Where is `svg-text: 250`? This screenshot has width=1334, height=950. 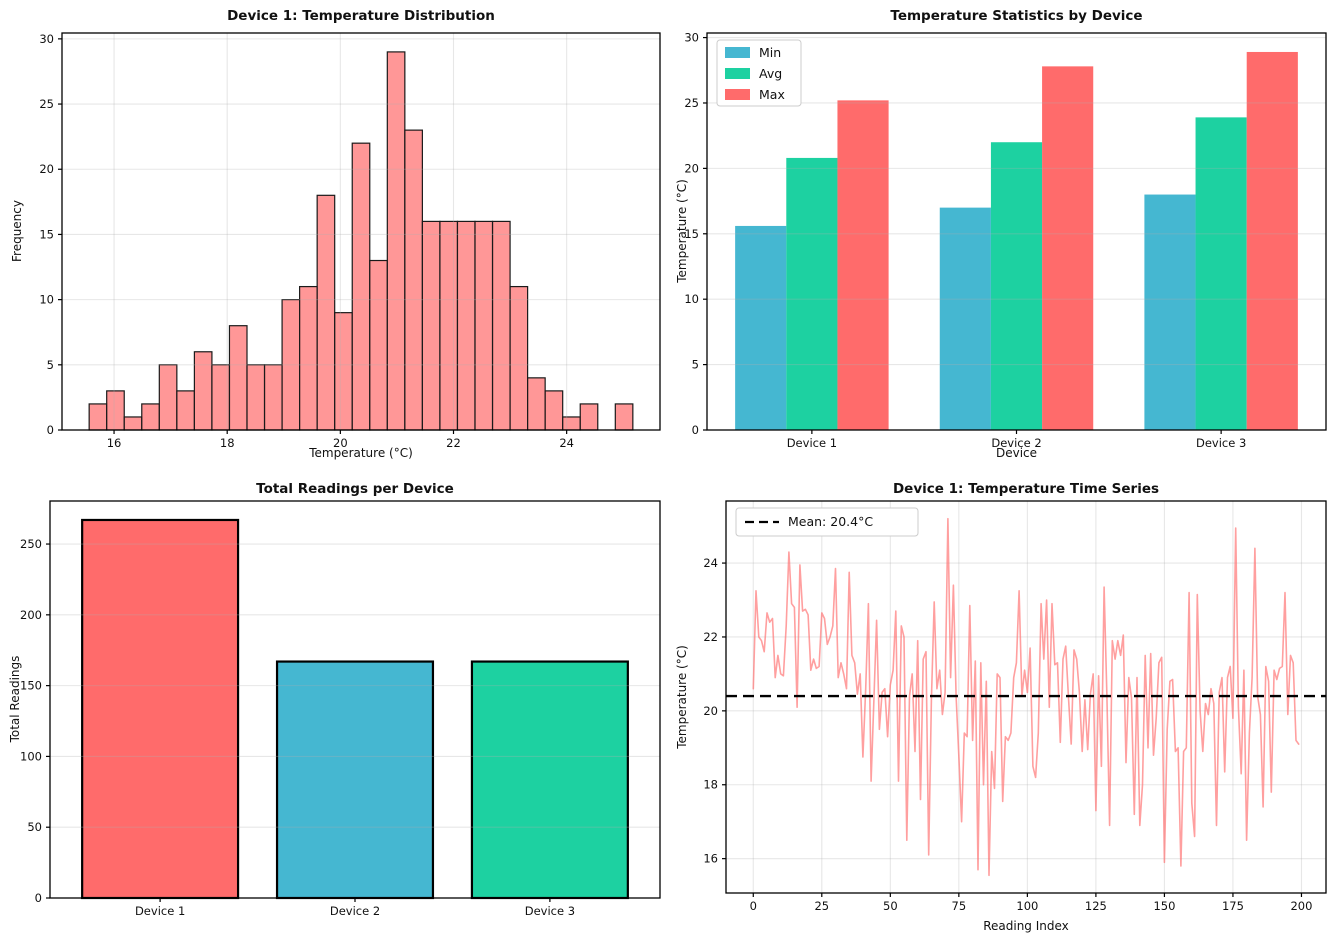 svg-text: 250 is located at coordinates (31, 544).